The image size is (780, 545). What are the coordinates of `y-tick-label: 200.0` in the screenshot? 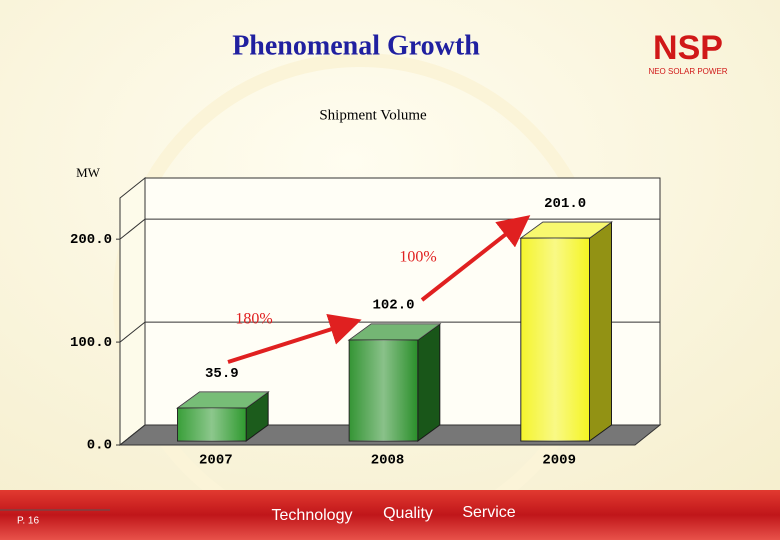 It's located at (91, 240).